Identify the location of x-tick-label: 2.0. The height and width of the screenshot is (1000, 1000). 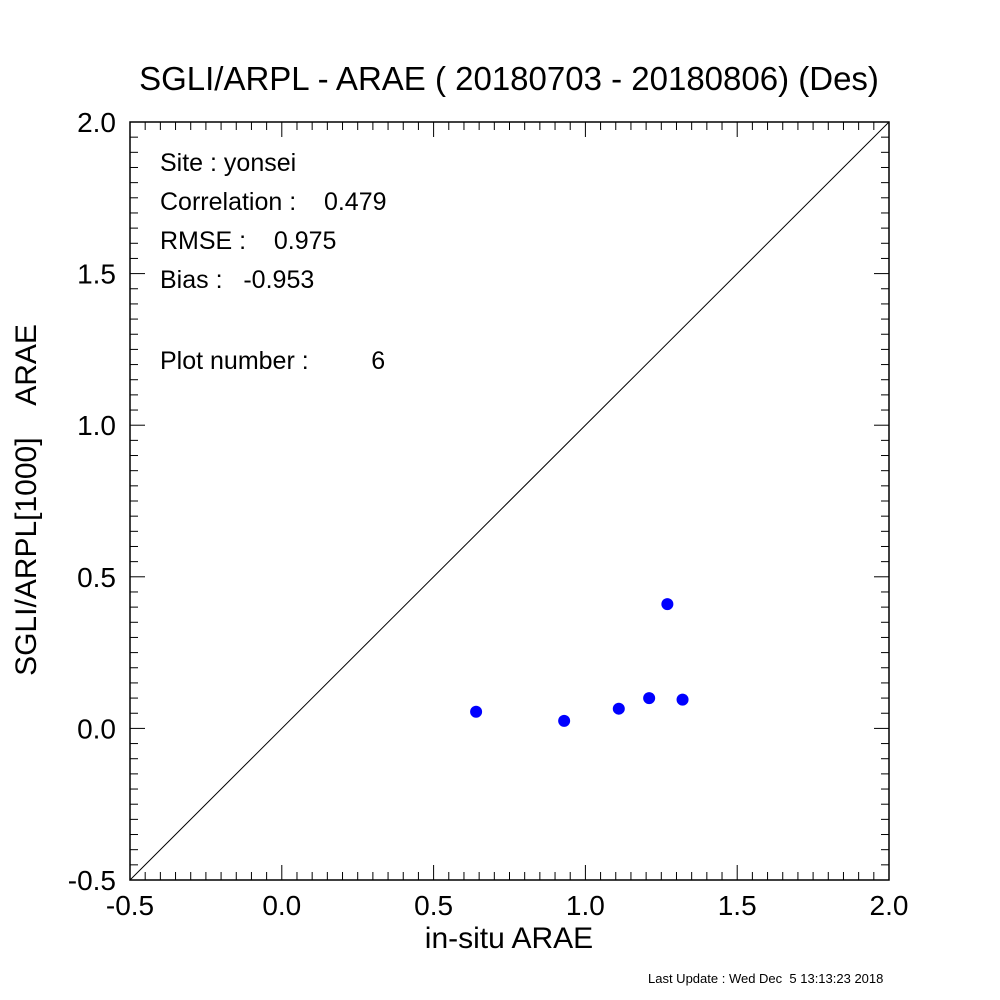
(889, 905).